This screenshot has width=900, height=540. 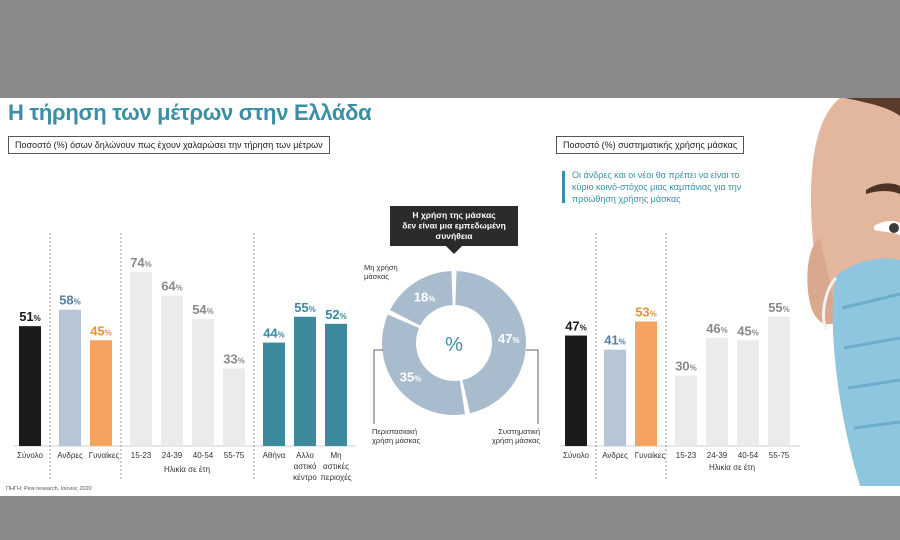 I want to click on left-value-label-6: 54%, so click(x=203, y=309).